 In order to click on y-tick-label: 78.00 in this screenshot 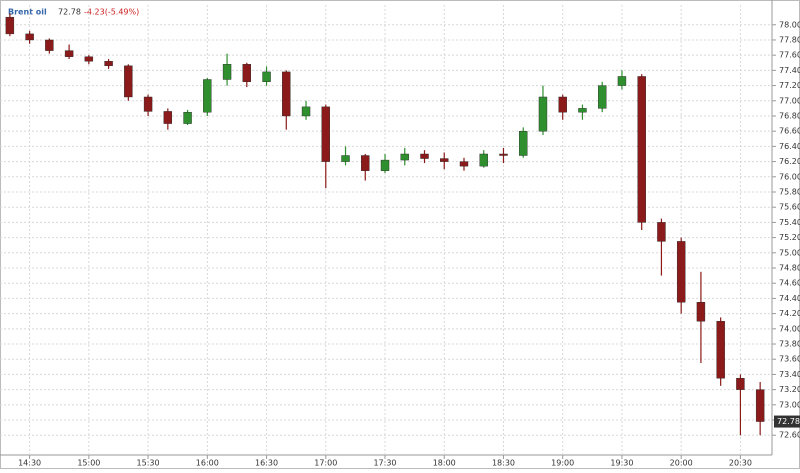, I will do `click(789, 24)`.